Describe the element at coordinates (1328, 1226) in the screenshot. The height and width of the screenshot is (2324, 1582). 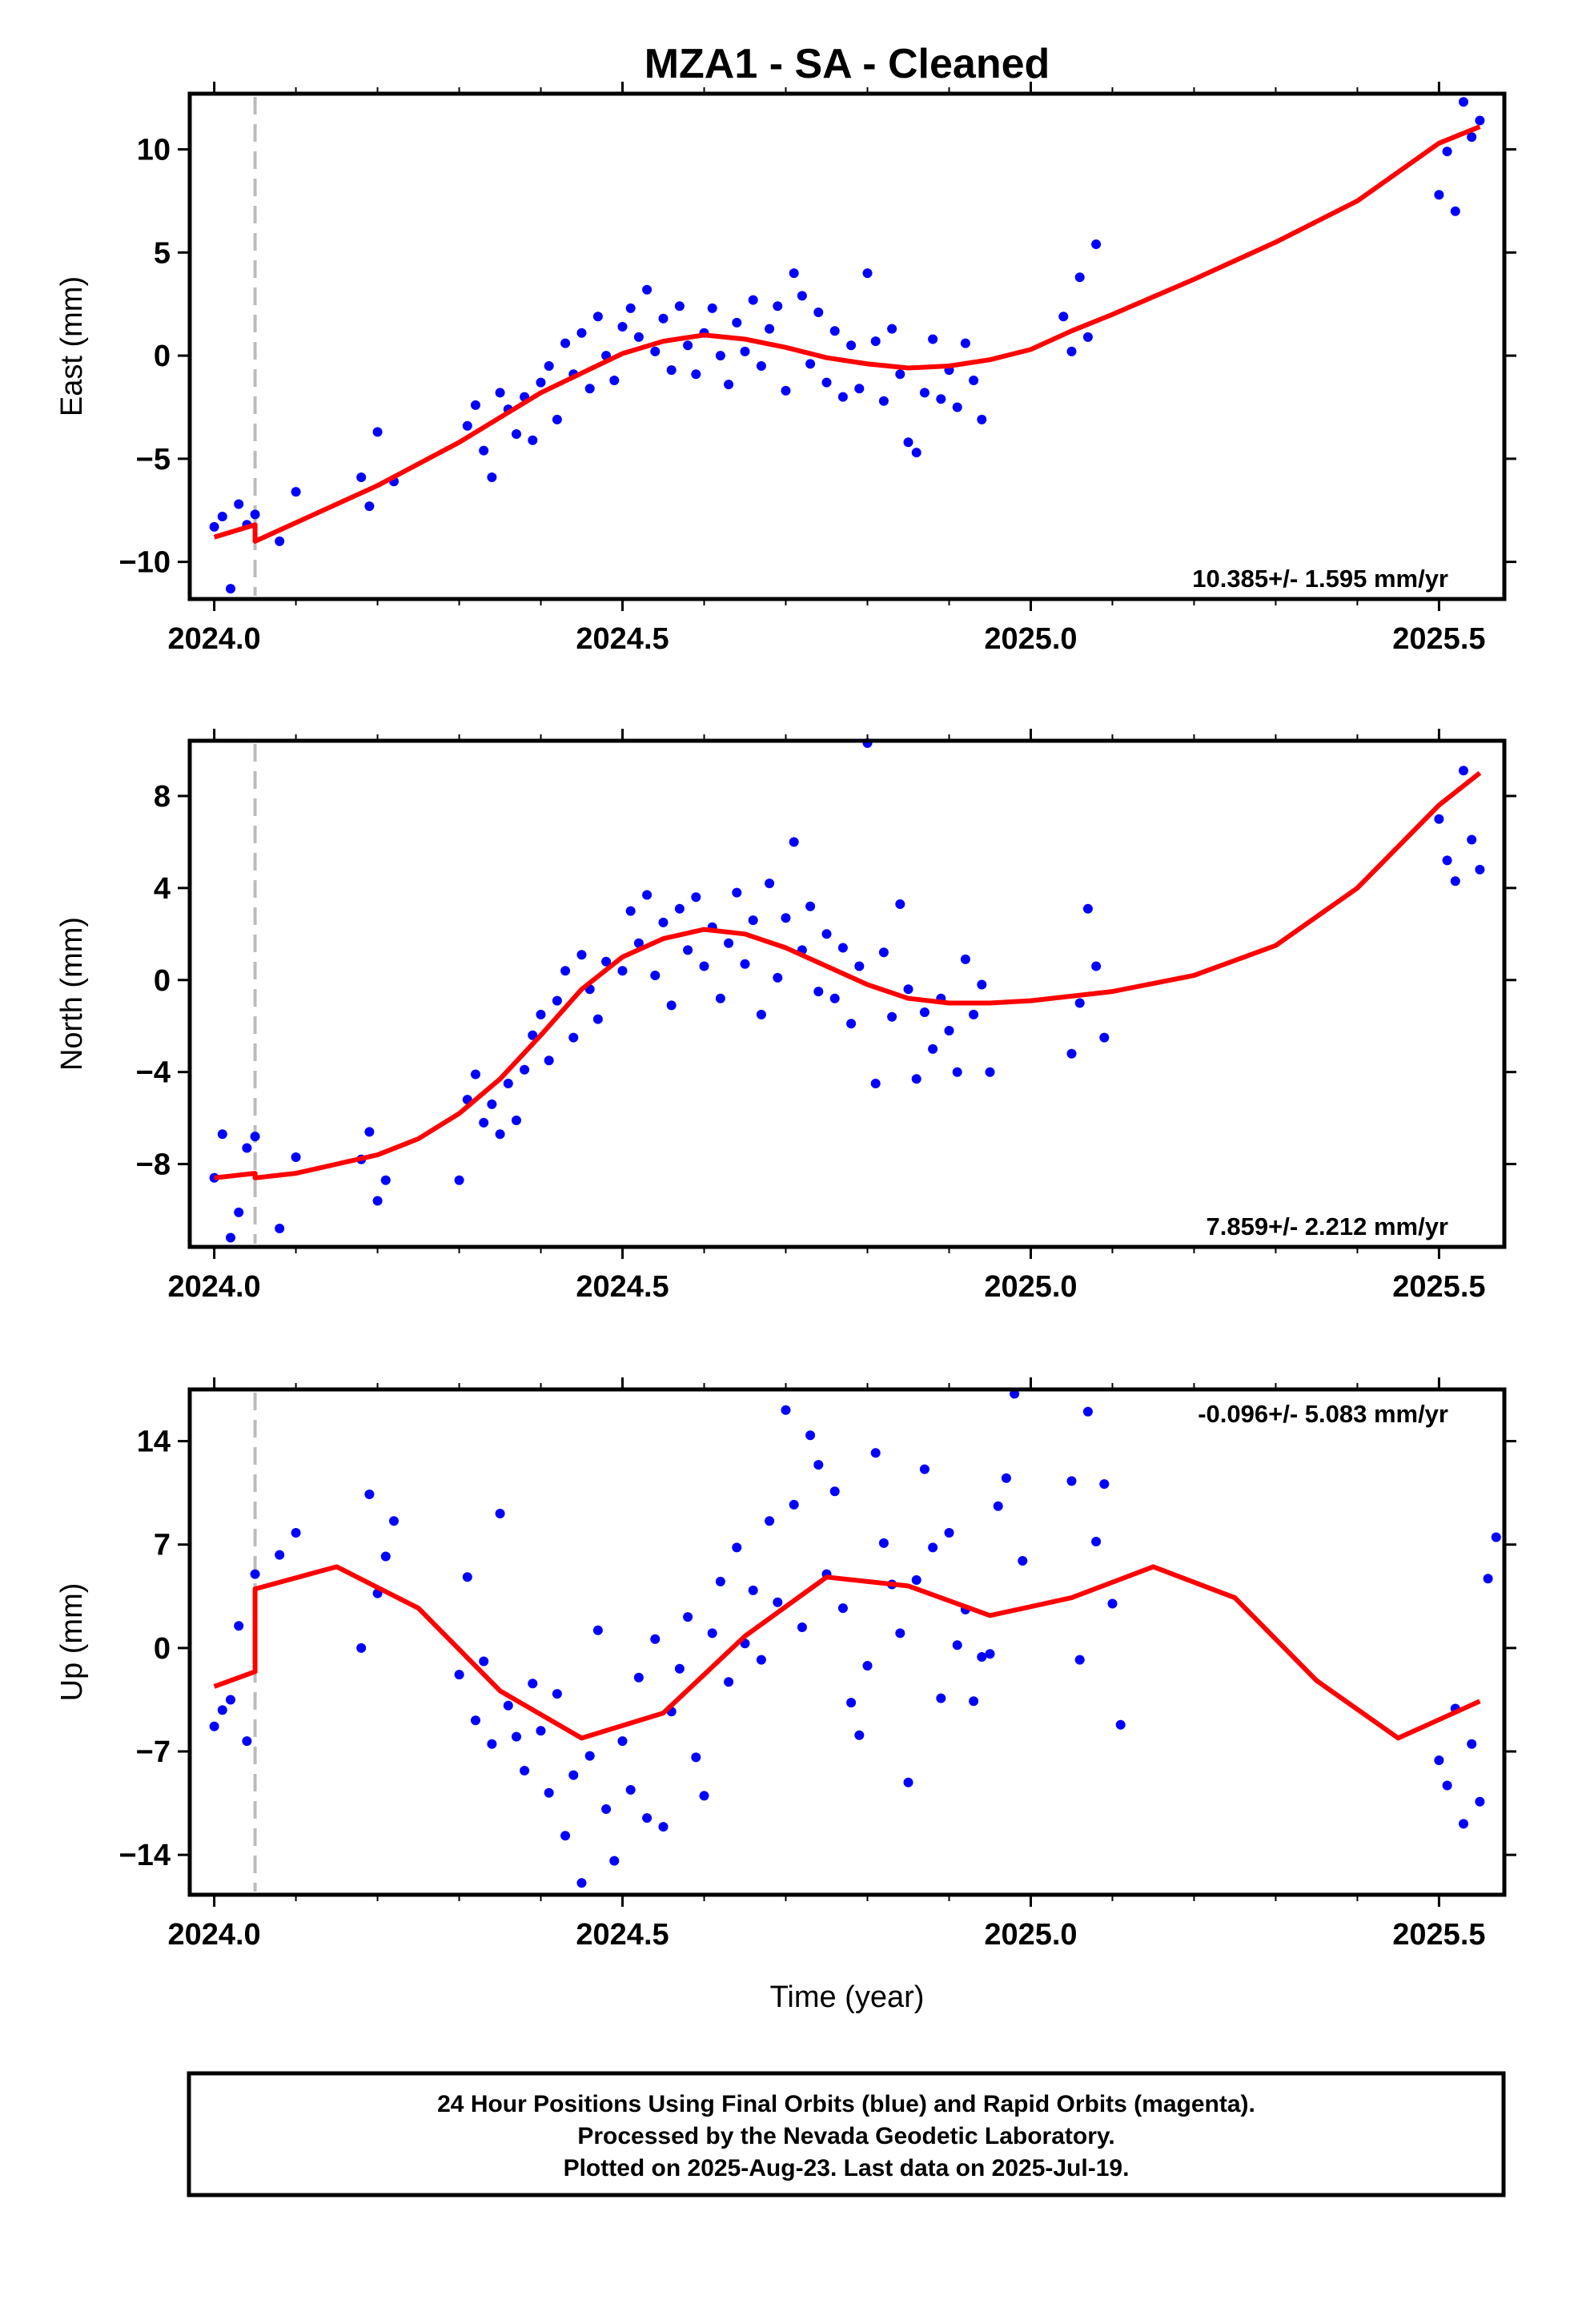
I see `north-rate-label: 7.859+/- 2.212 mm/yr` at that location.